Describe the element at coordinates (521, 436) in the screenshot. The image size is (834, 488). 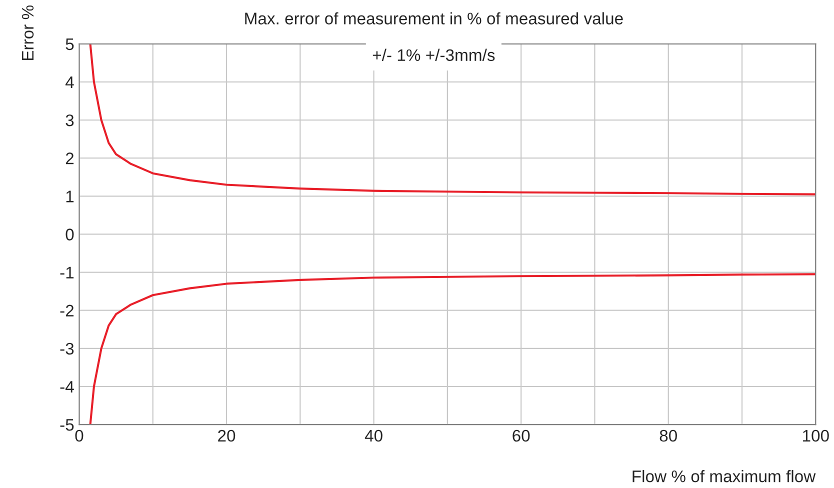
I see `x-tick-label: 60` at that location.